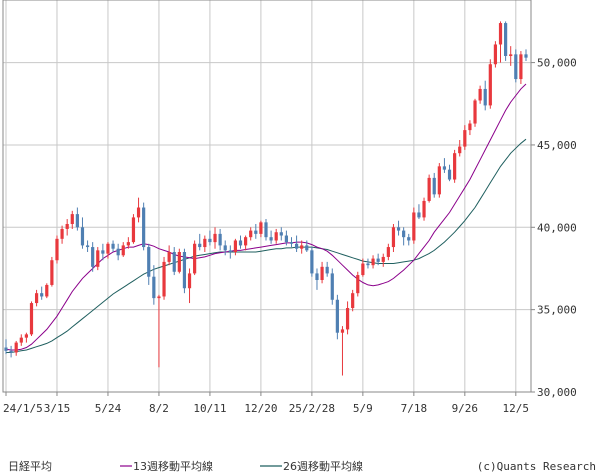  Describe the element at coordinates (173, 466) in the screenshot. I see `legend-item-ma13: 13週移動平均線` at that location.